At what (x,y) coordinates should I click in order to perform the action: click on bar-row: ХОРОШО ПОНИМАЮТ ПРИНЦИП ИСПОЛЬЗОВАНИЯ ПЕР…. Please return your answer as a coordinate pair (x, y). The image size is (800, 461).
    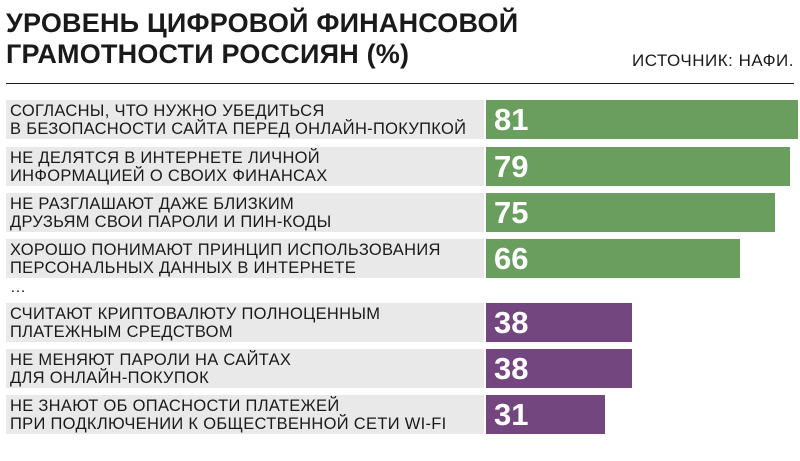
    Looking at the image, I should click on (403, 258).